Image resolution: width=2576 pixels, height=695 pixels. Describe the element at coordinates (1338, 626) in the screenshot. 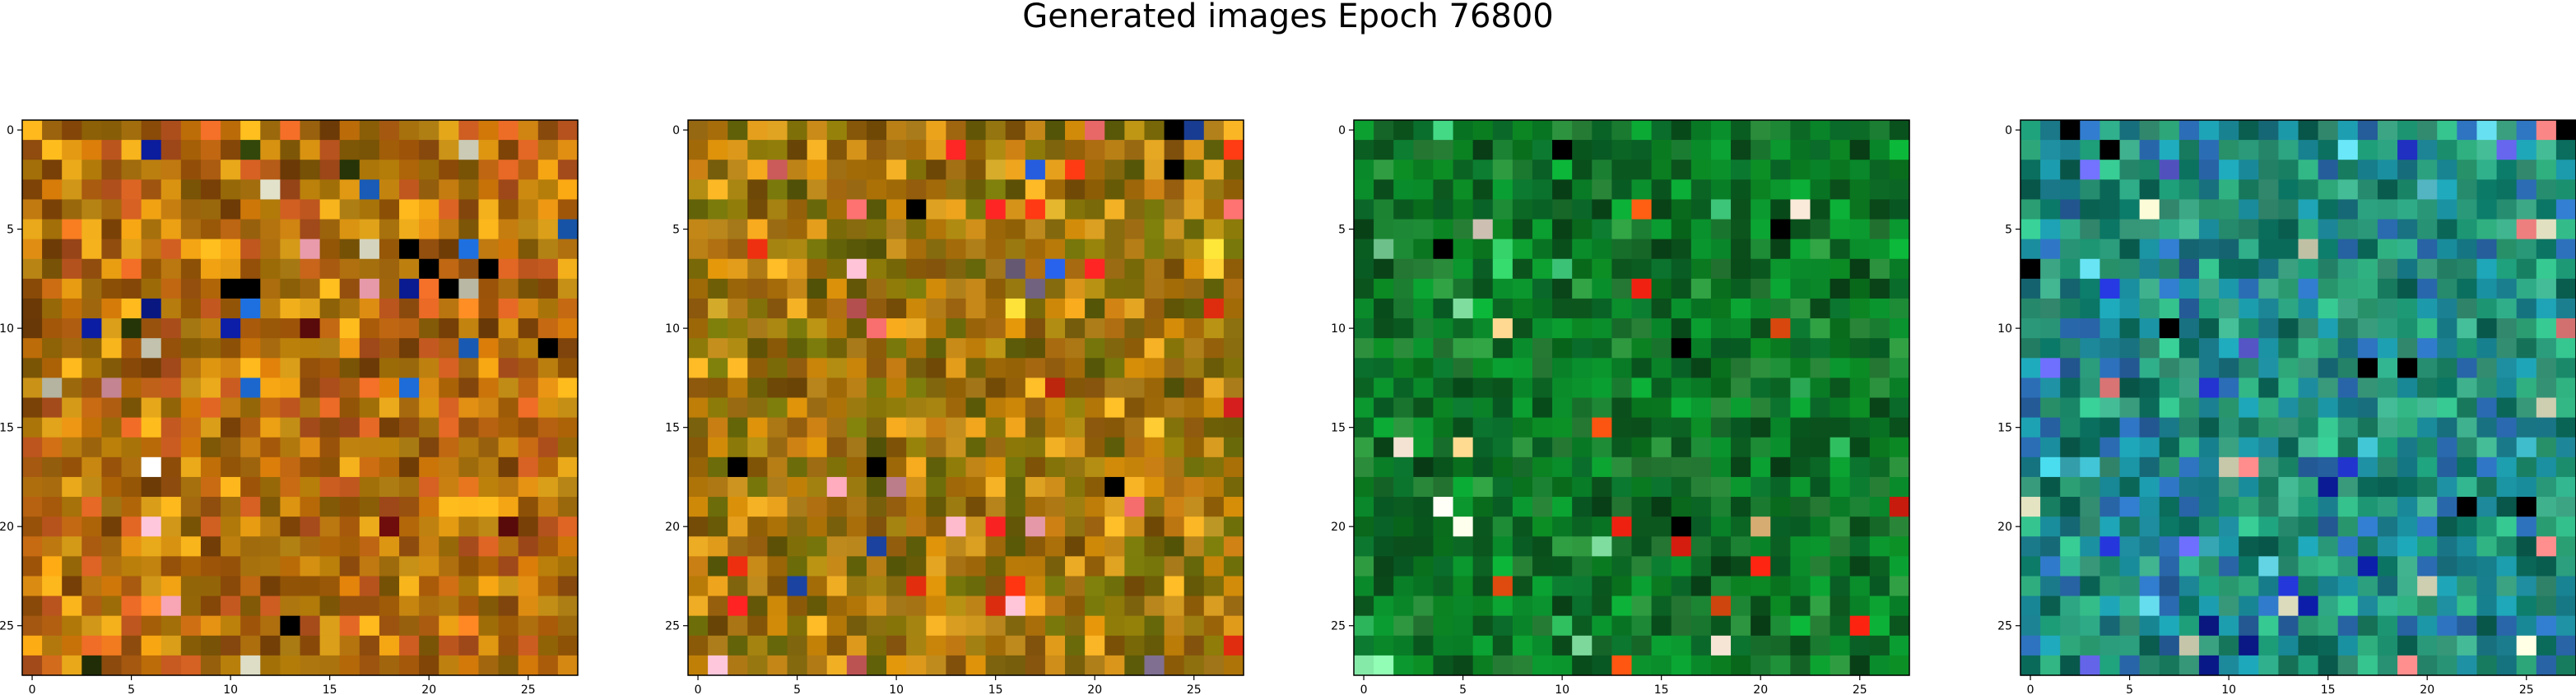

I see `y-tick-label: 25` at that location.